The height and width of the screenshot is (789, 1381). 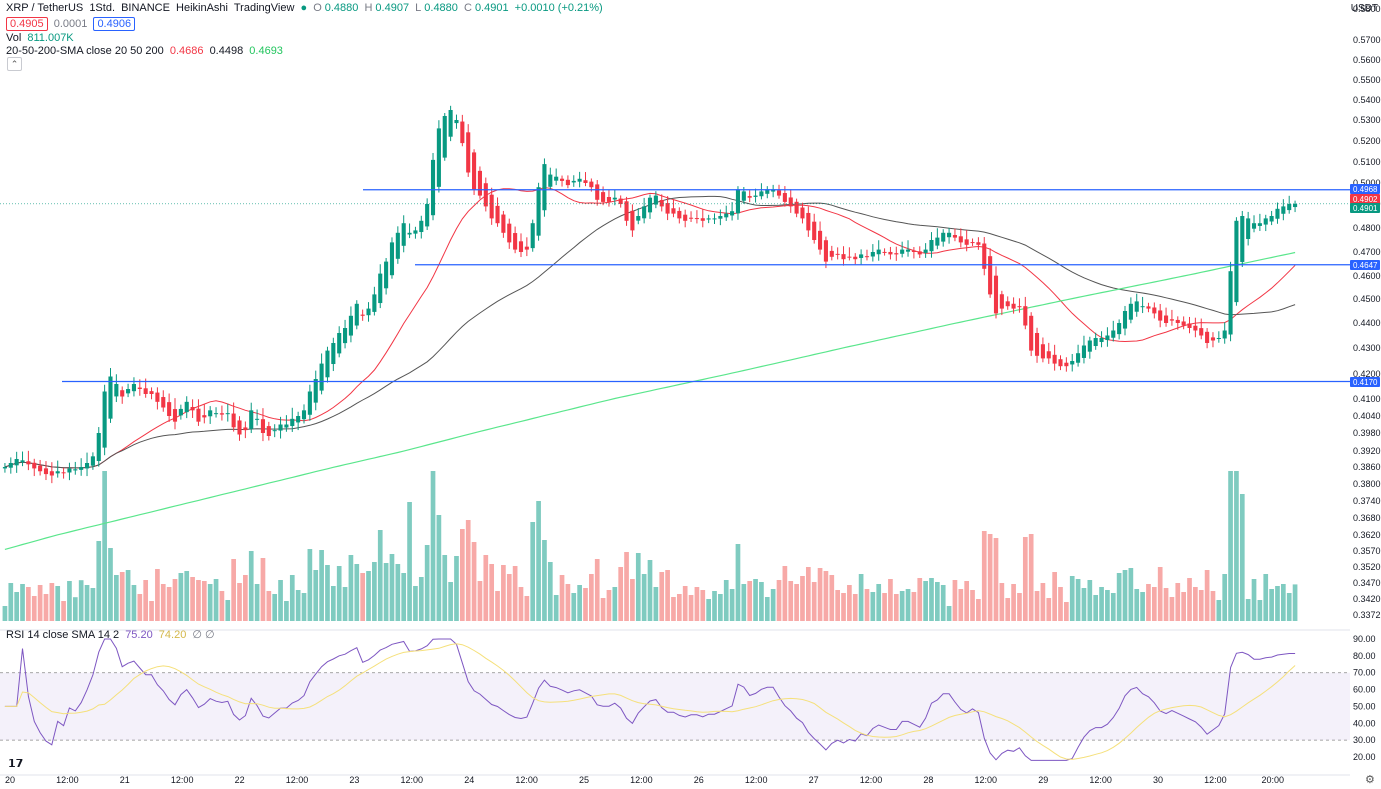 I want to click on price-tick-label: 0.3470, so click(x=1367, y=583).